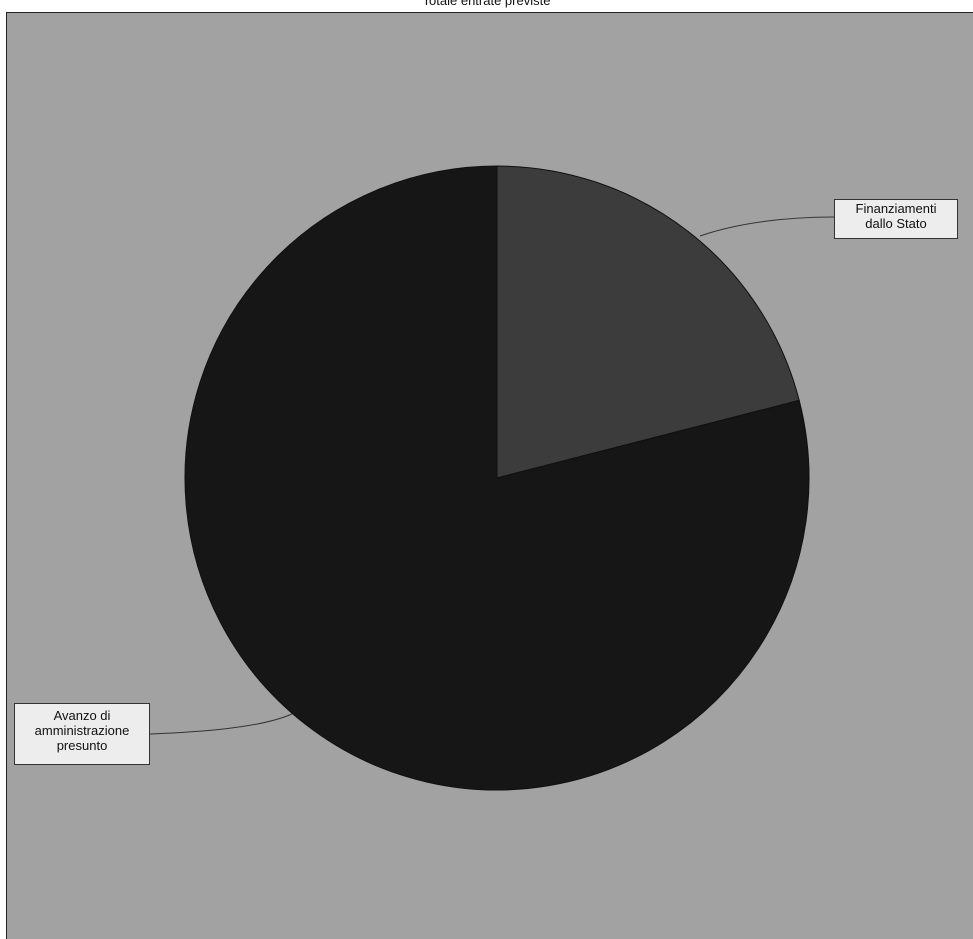  Describe the element at coordinates (896, 223) in the screenshot. I see `slice-label-text: dallo Stato` at that location.